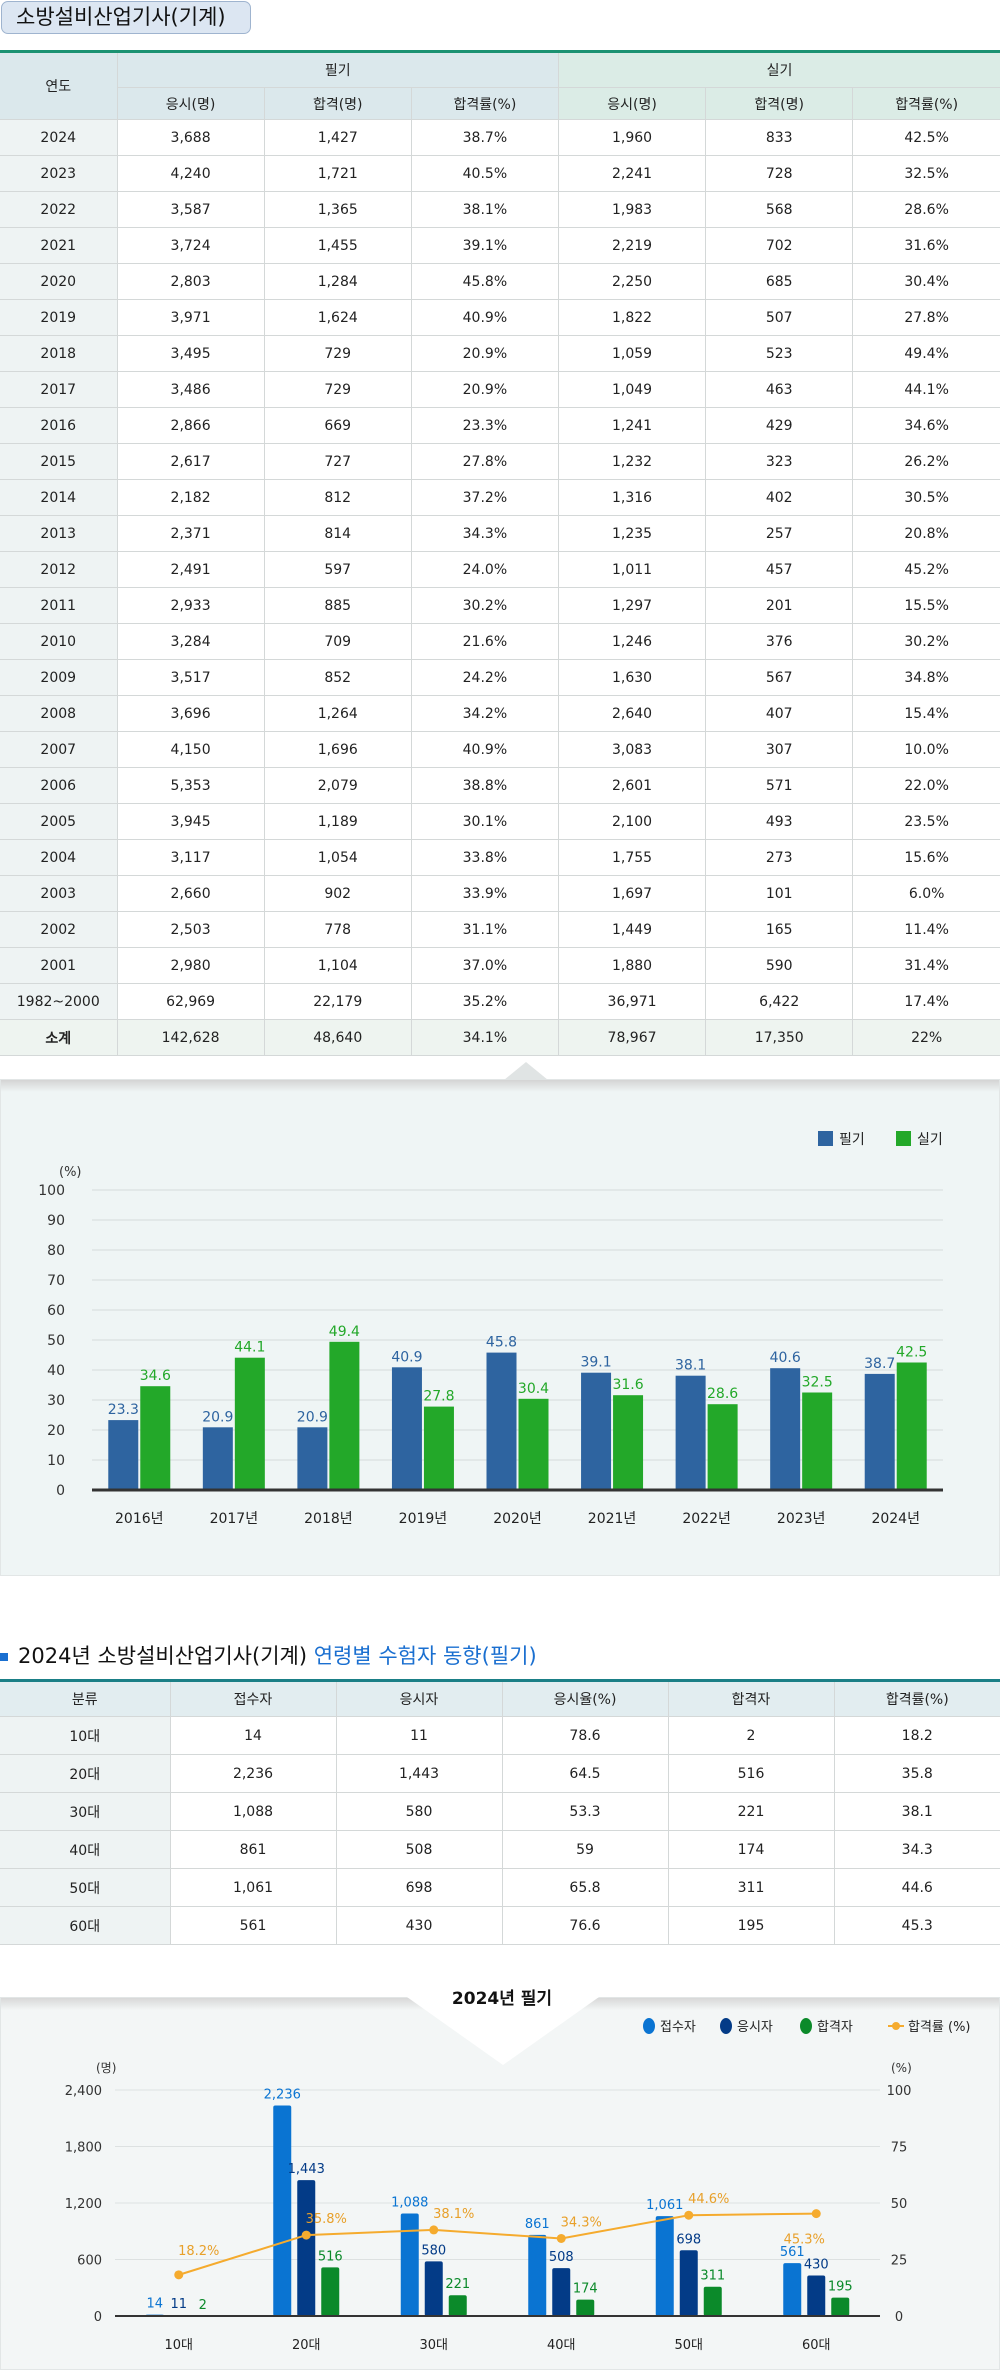 The height and width of the screenshot is (2377, 1000). What do you see at coordinates (816, 2265) in the screenshot?
I see `data-label: 430` at bounding box center [816, 2265].